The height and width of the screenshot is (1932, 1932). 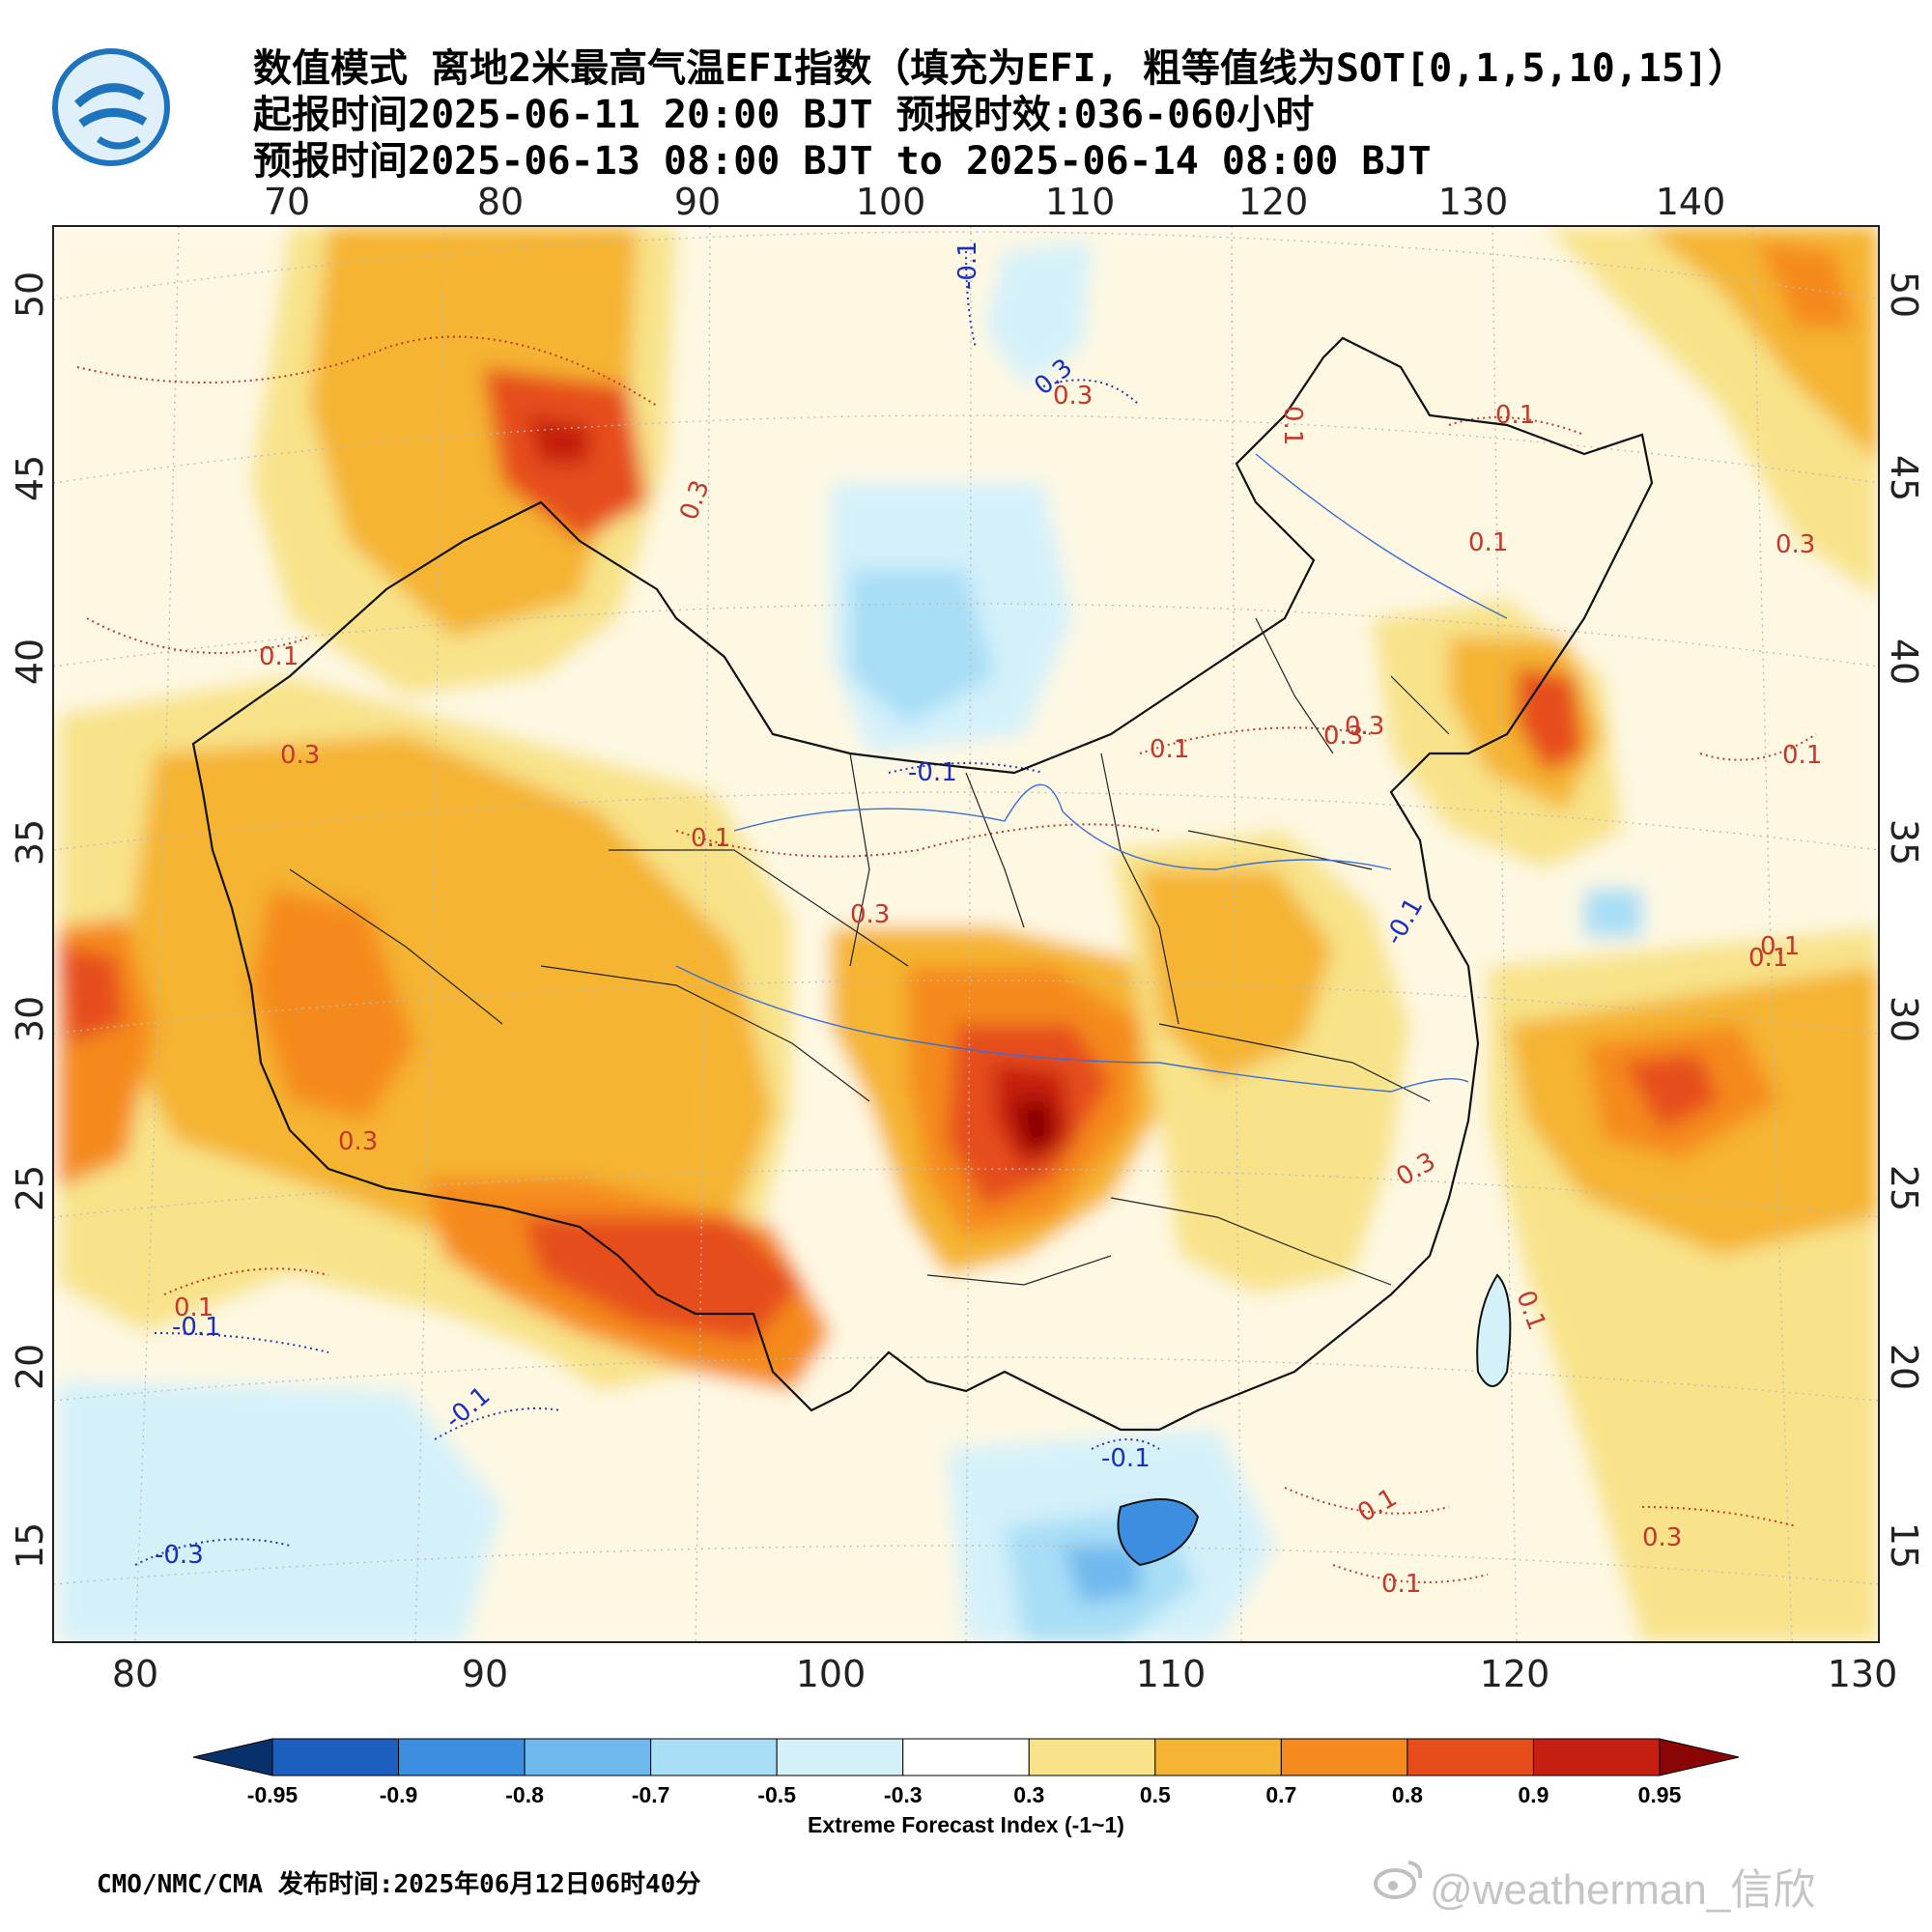 I want to click on lon-label-top: 130, so click(x=1473, y=202).